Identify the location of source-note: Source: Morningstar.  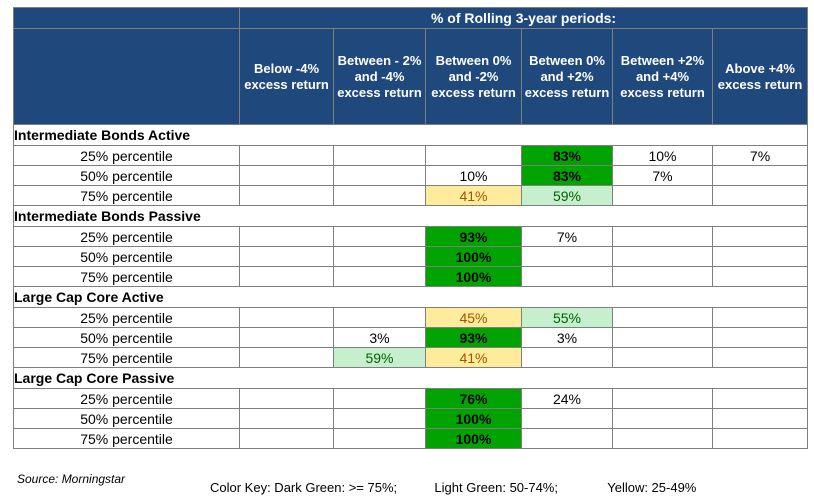
(71, 479).